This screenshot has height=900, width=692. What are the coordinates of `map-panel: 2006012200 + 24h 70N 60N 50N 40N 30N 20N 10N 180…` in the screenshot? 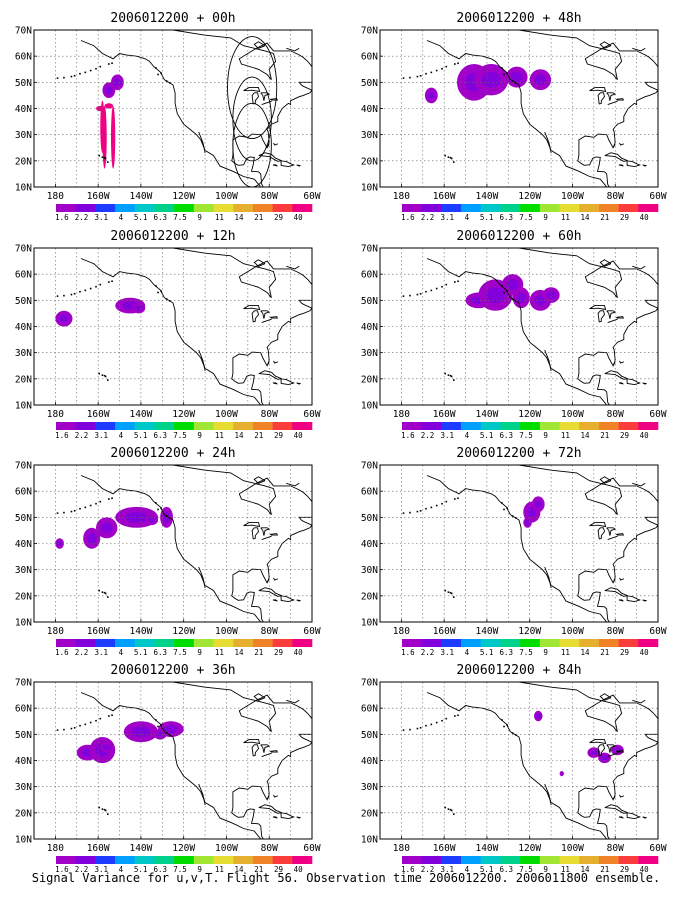 It's located at (168, 551).